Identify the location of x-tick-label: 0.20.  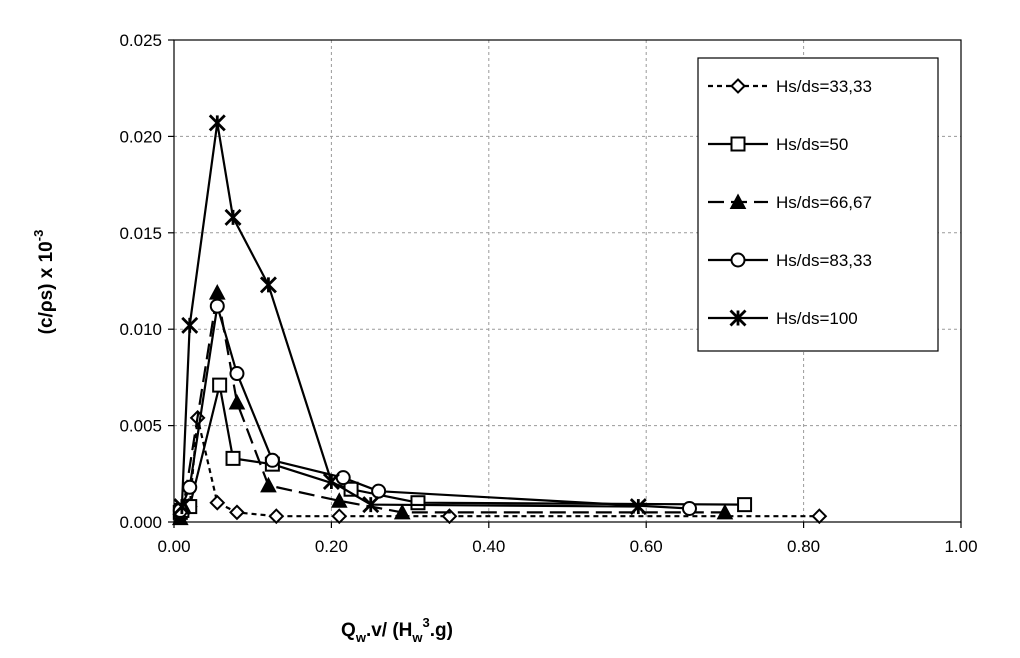
(331, 546).